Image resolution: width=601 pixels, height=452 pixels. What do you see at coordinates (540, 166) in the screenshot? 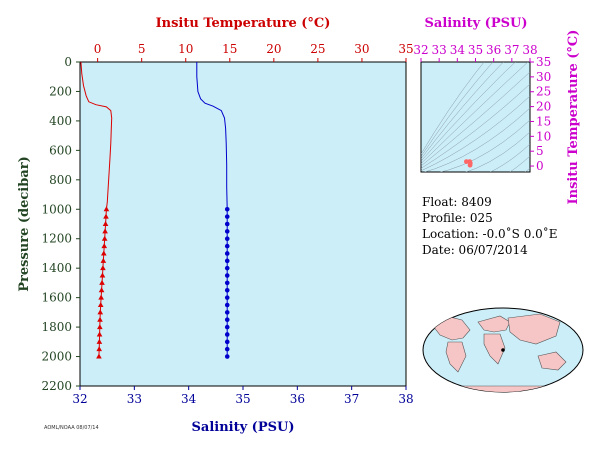
I see `ts-temperature-tick-label: 0` at bounding box center [540, 166].